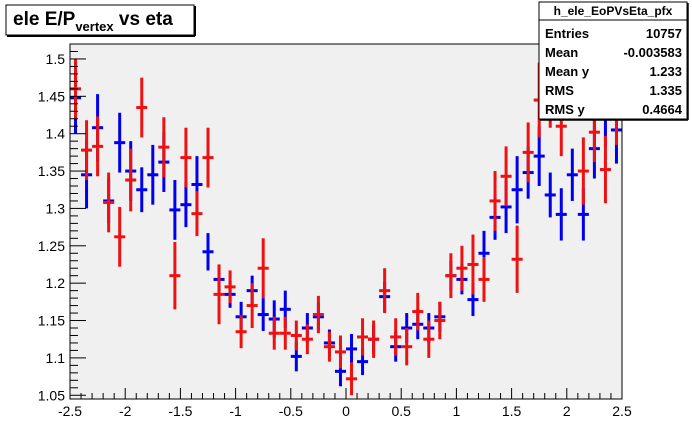  What do you see at coordinates (457, 411) in the screenshot?
I see `x-tick-label: 1` at bounding box center [457, 411].